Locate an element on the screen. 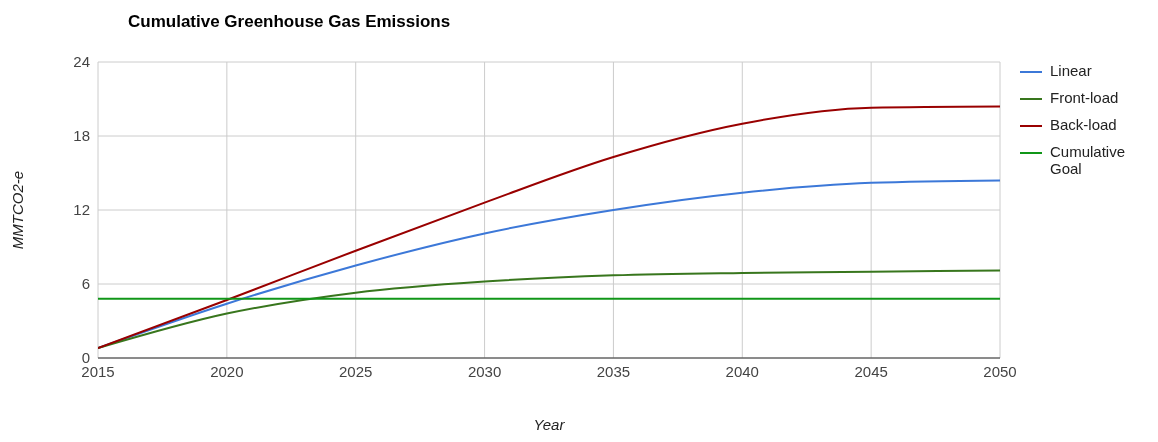 This screenshot has height=442, width=1158. x-tick-label: 2050 is located at coordinates (1000, 371).